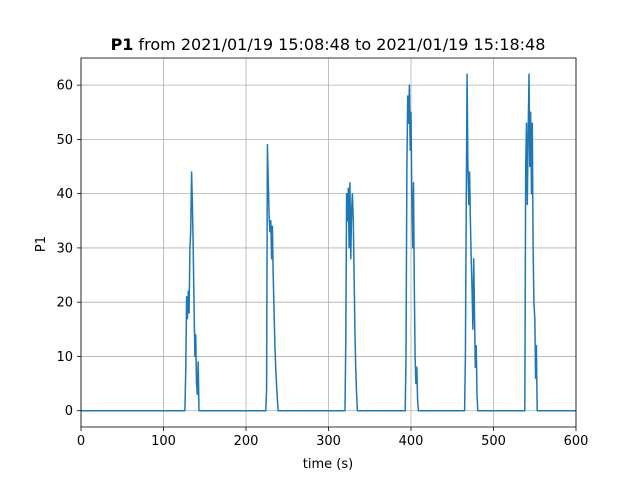 This screenshot has height=480, width=640. Describe the element at coordinates (122, 44) in the screenshot. I see `chart-title-bold: P1` at that location.